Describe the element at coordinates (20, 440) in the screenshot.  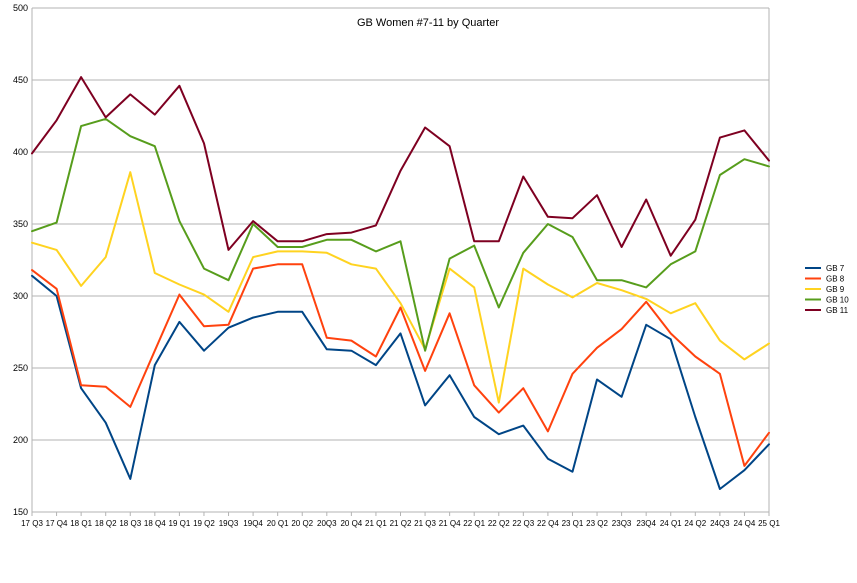
I see `y-tick-label: 200` at that location.